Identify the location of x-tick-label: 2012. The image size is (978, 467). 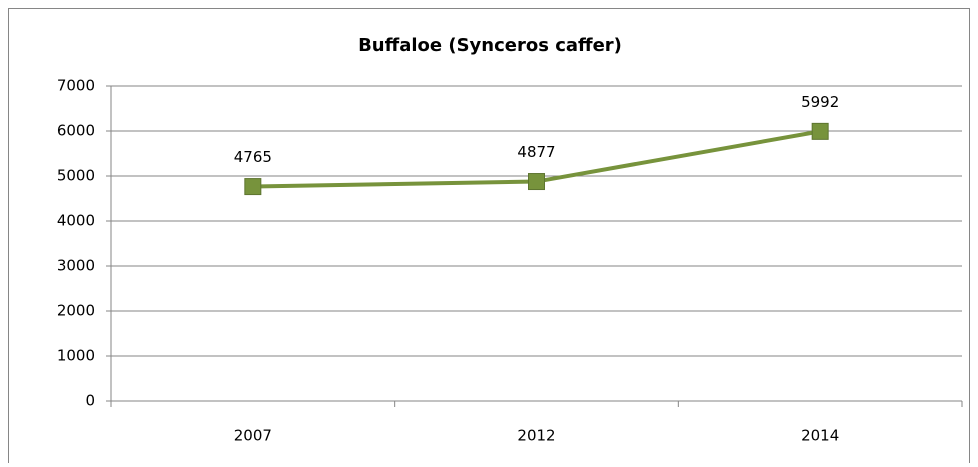
(536, 436).